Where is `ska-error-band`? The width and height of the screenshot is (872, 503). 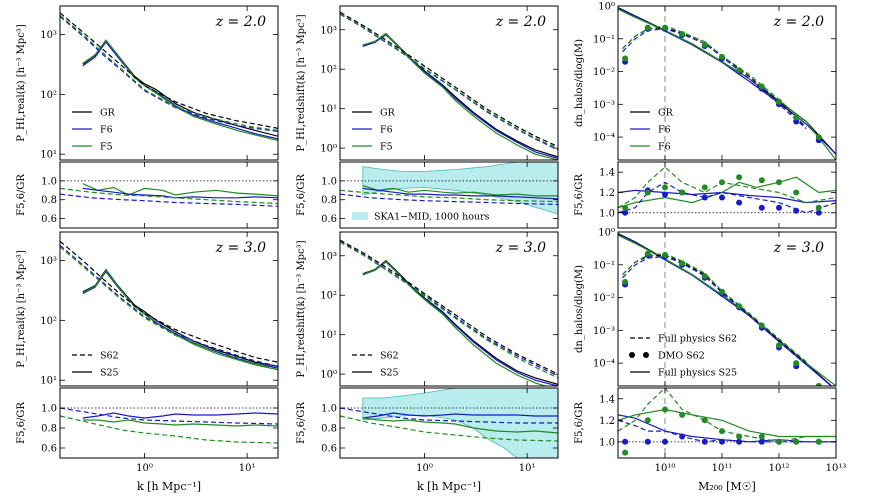 ska-error-band is located at coordinates (460, 423).